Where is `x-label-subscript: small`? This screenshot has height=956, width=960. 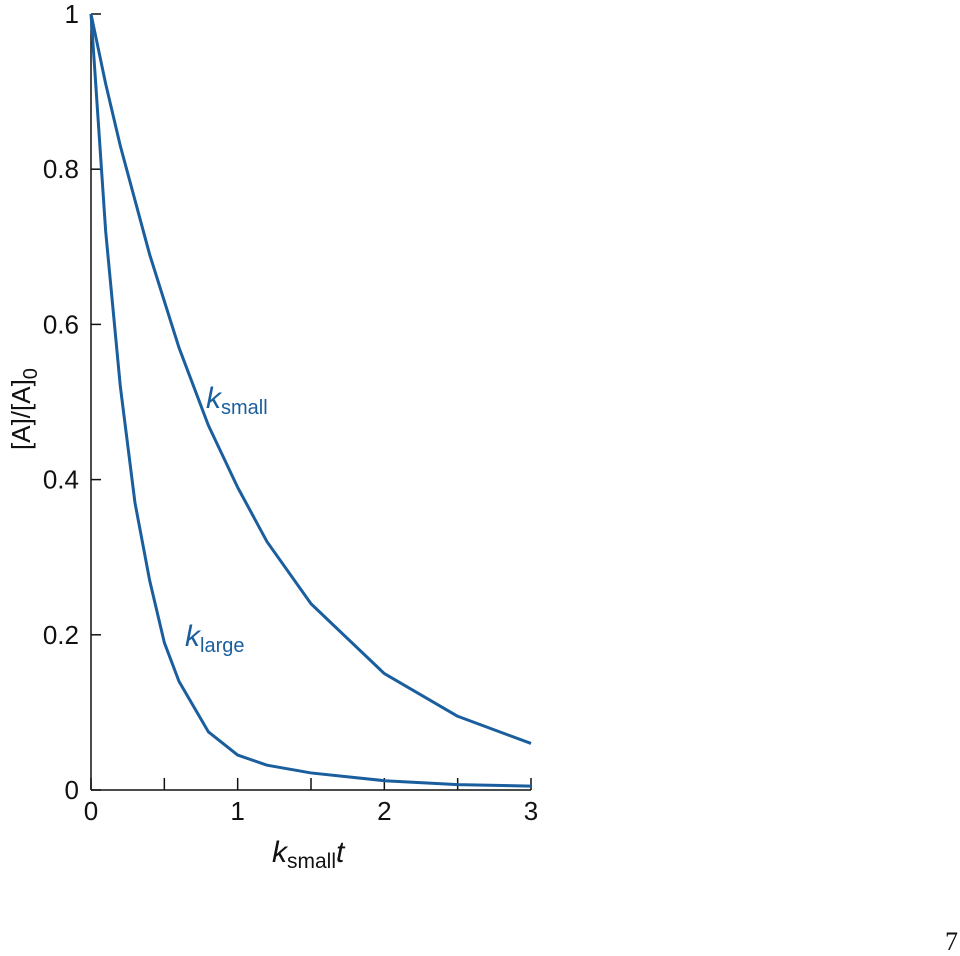
x-label-subscript: small is located at coordinates (311, 861).